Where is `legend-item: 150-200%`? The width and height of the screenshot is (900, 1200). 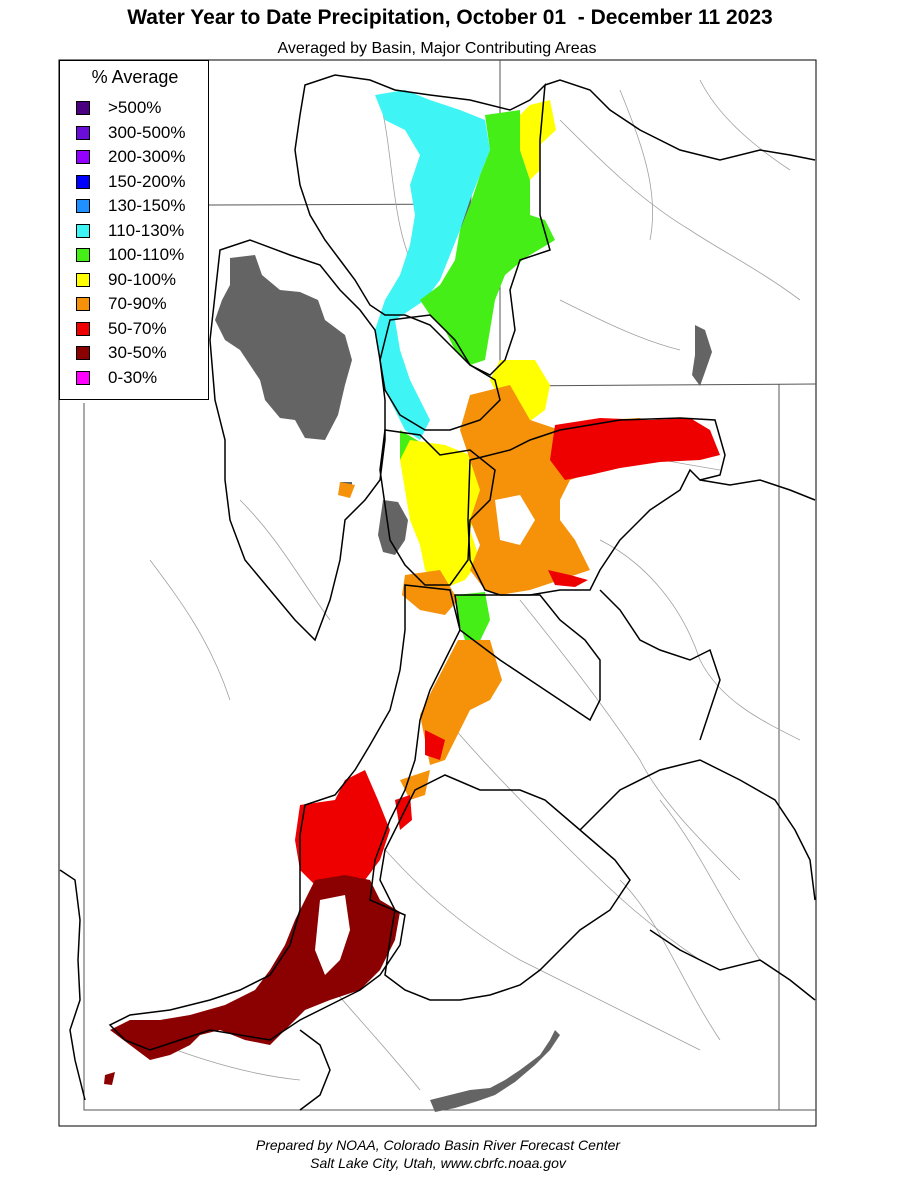 legend-item: 150-200% is located at coordinates (131, 182).